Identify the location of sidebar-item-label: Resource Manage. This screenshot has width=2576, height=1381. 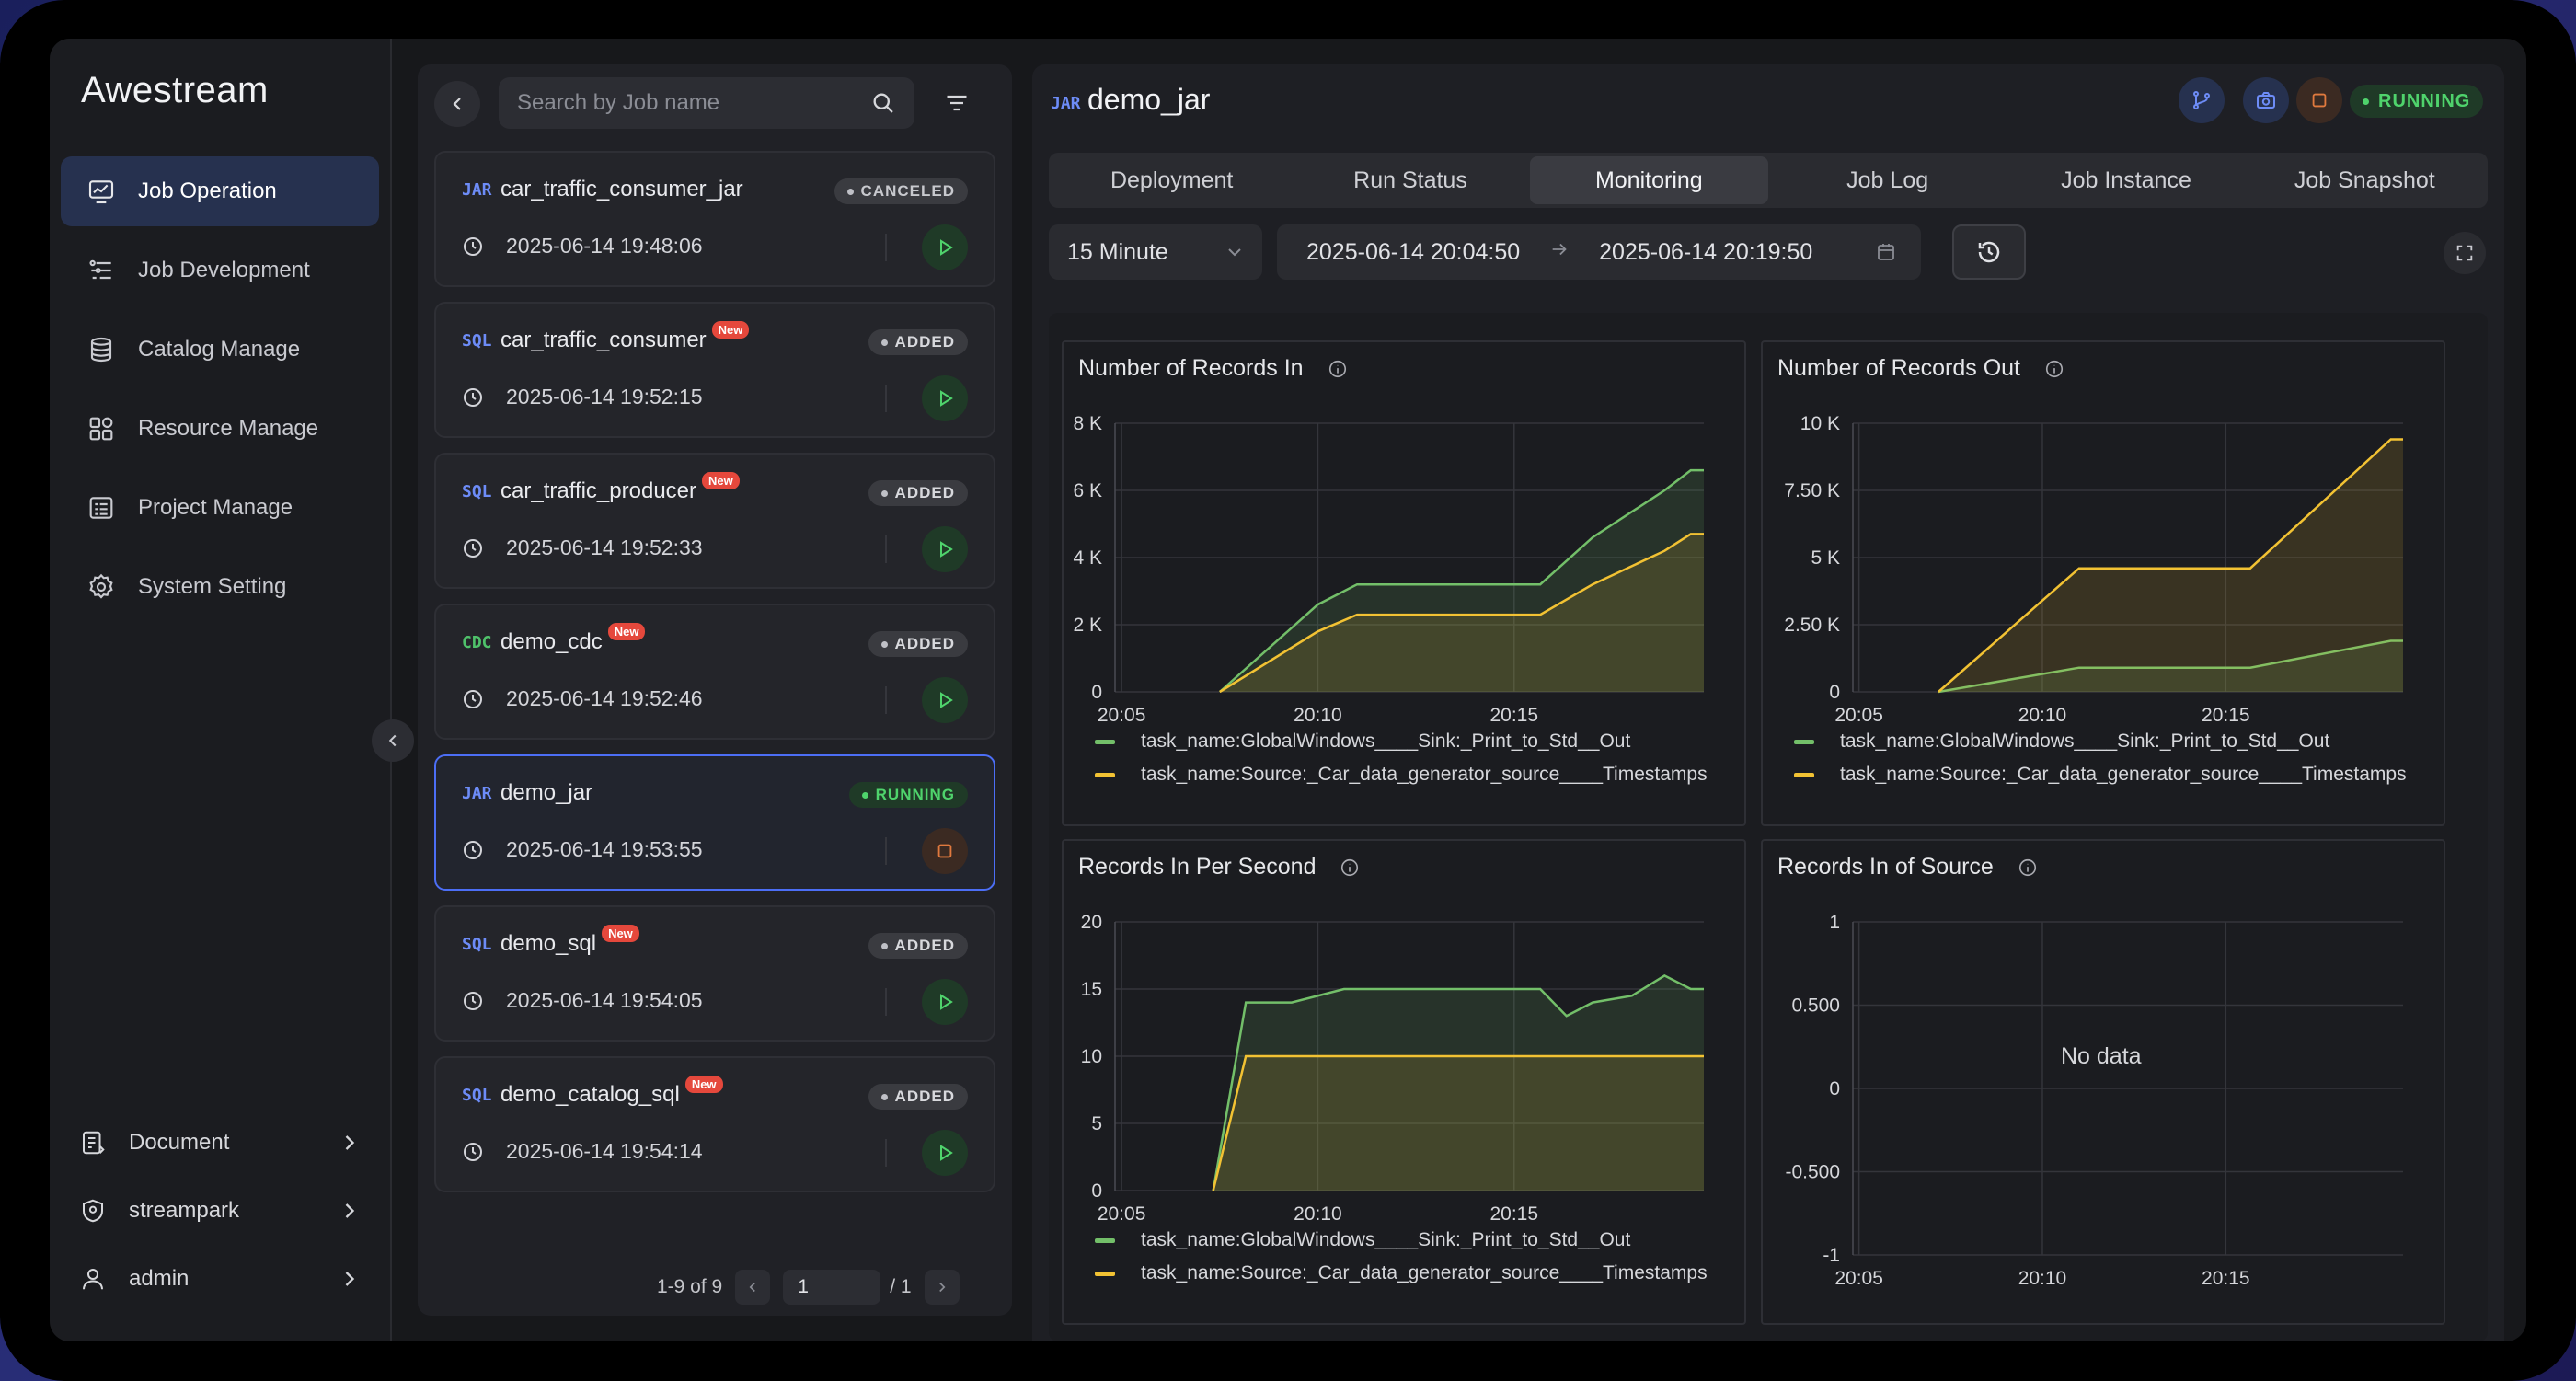
(228, 428).